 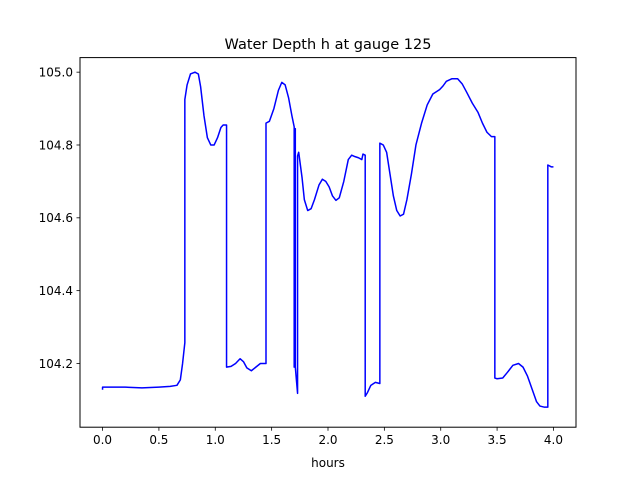 What do you see at coordinates (56, 145) in the screenshot?
I see `y-tick-label: 104.8` at bounding box center [56, 145].